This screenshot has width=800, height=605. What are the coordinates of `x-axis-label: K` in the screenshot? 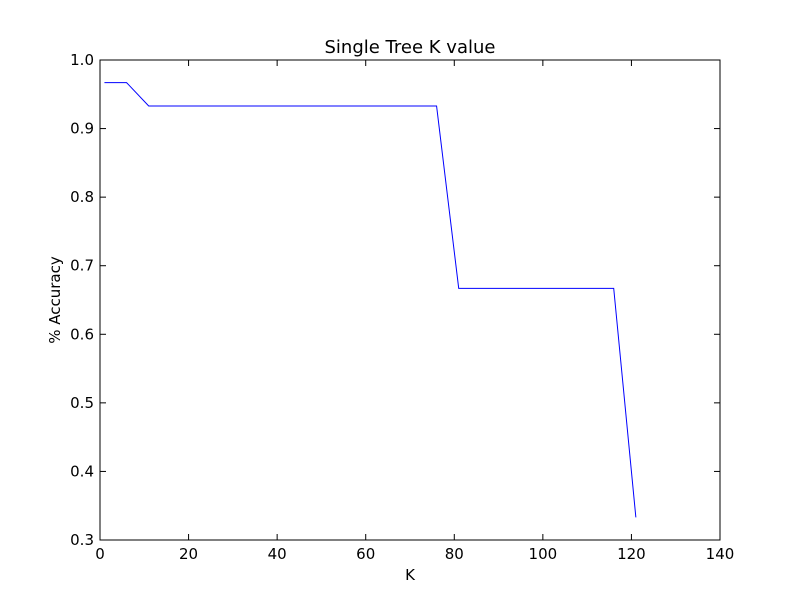 It's located at (410, 575).